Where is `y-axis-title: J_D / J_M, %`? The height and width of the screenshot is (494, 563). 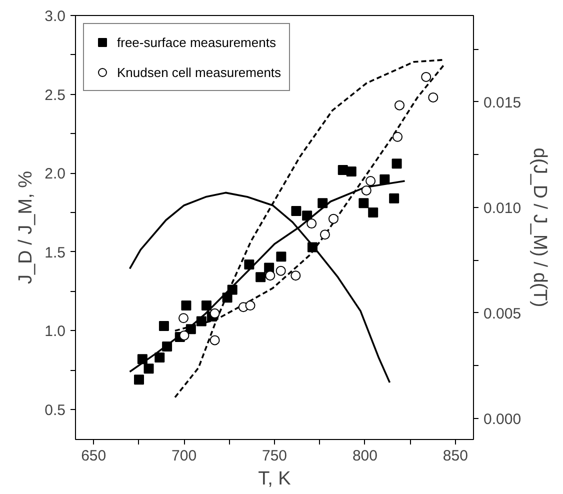
y-axis-title: J_D / J_M, % is located at coordinates (26, 227).